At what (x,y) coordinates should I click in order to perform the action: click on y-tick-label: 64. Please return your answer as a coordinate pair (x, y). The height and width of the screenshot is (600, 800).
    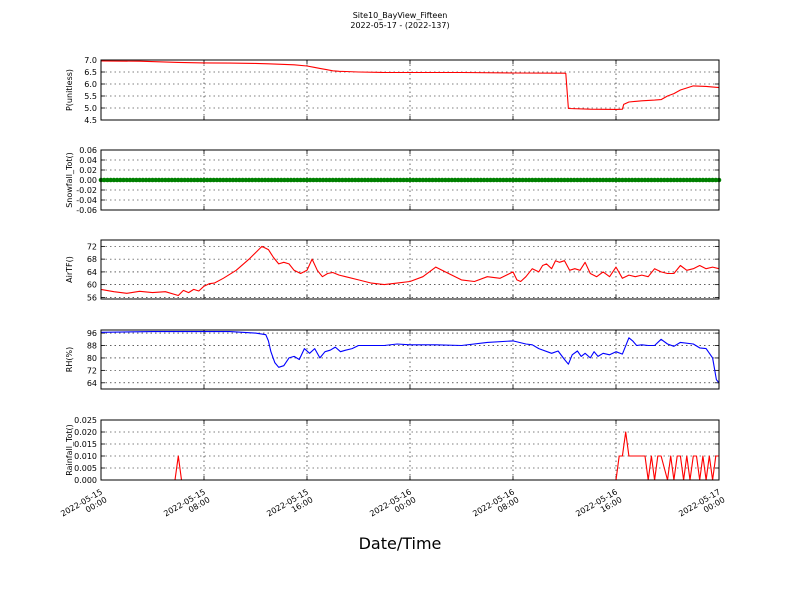
    Looking at the image, I should click on (92, 383).